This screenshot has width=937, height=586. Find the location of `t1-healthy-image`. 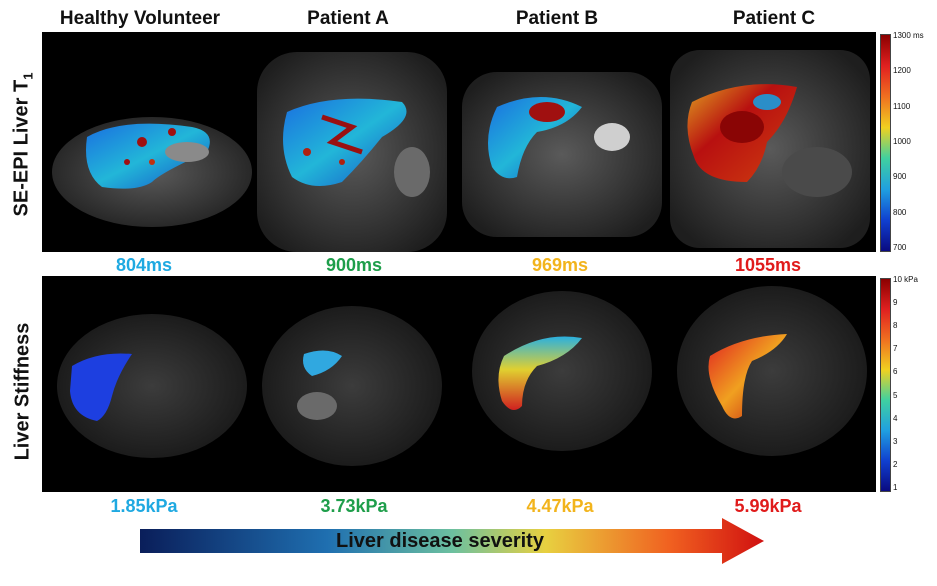

t1-healthy-image is located at coordinates (152, 172).